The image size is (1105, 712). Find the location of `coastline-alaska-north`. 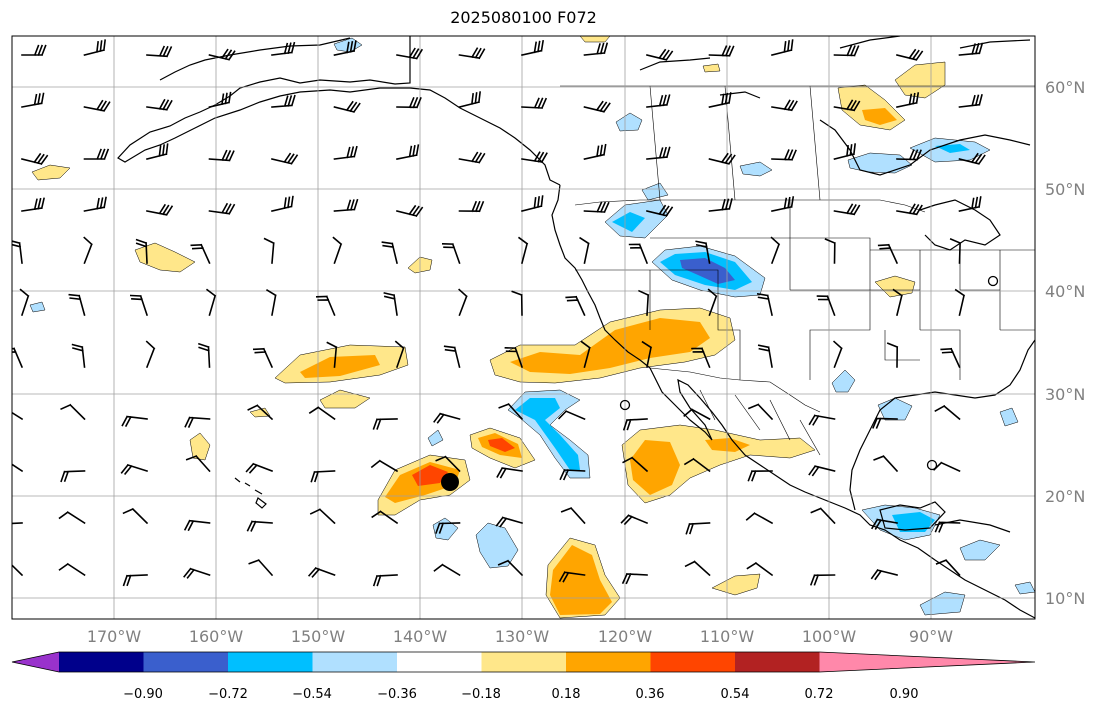

coastline-alaska-north is located at coordinates (255, 59).